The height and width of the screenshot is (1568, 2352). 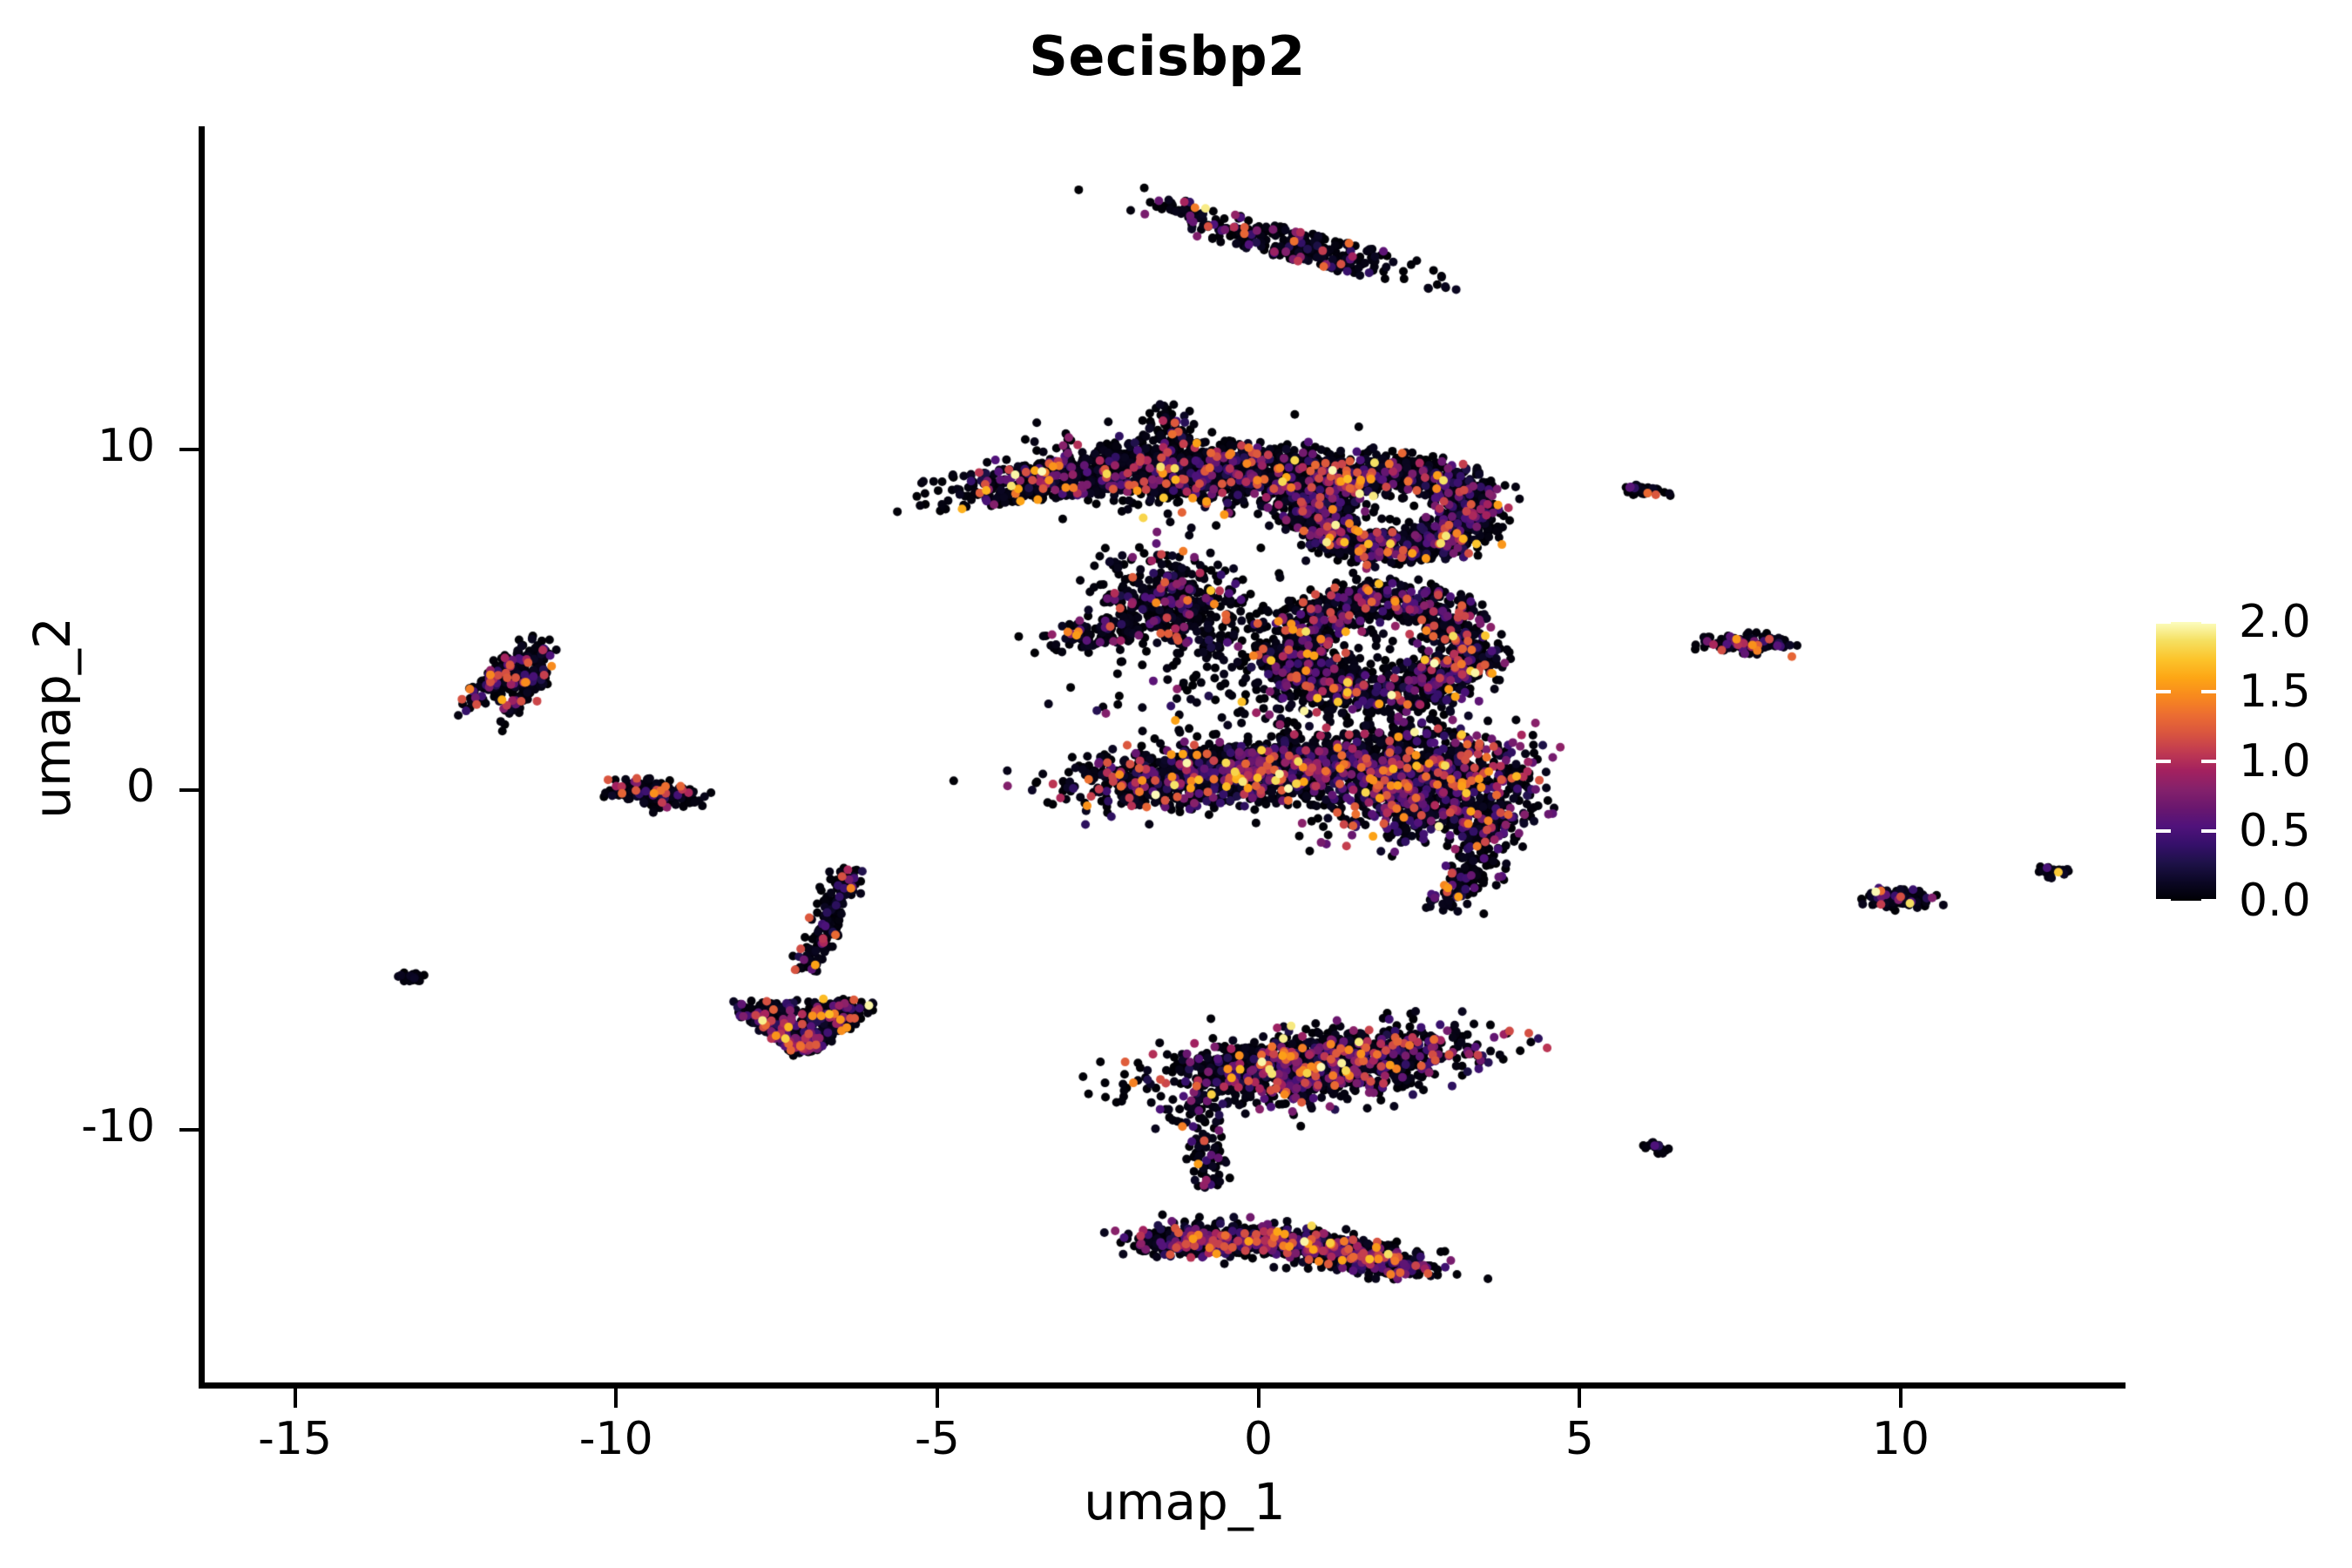 What do you see at coordinates (2275, 831) in the screenshot?
I see `colorbar-tick-label: 0.5` at bounding box center [2275, 831].